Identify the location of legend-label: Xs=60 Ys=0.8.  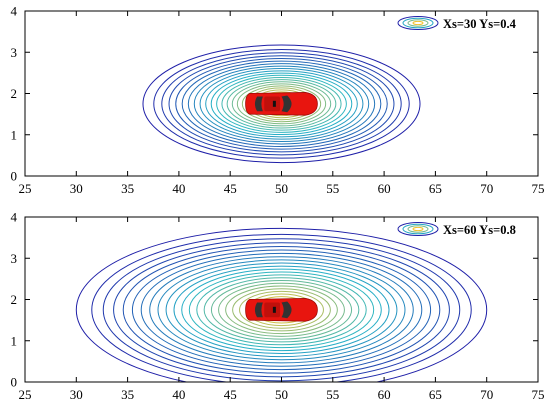
(479, 230).